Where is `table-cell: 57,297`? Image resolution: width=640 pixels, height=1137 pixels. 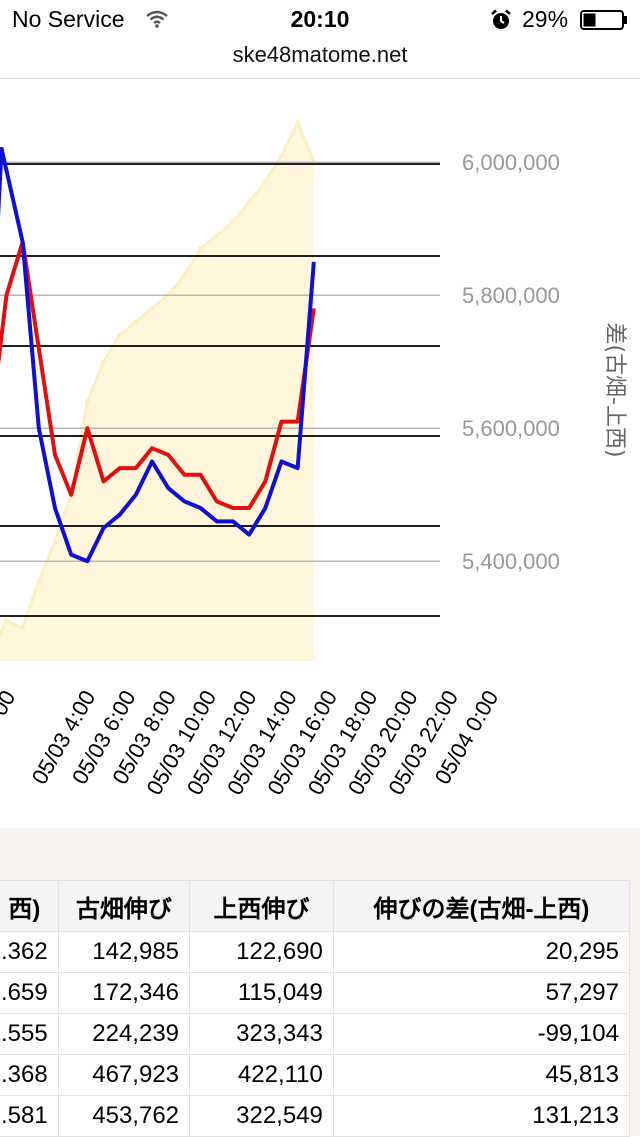
table-cell: 57,297 is located at coordinates (481, 993).